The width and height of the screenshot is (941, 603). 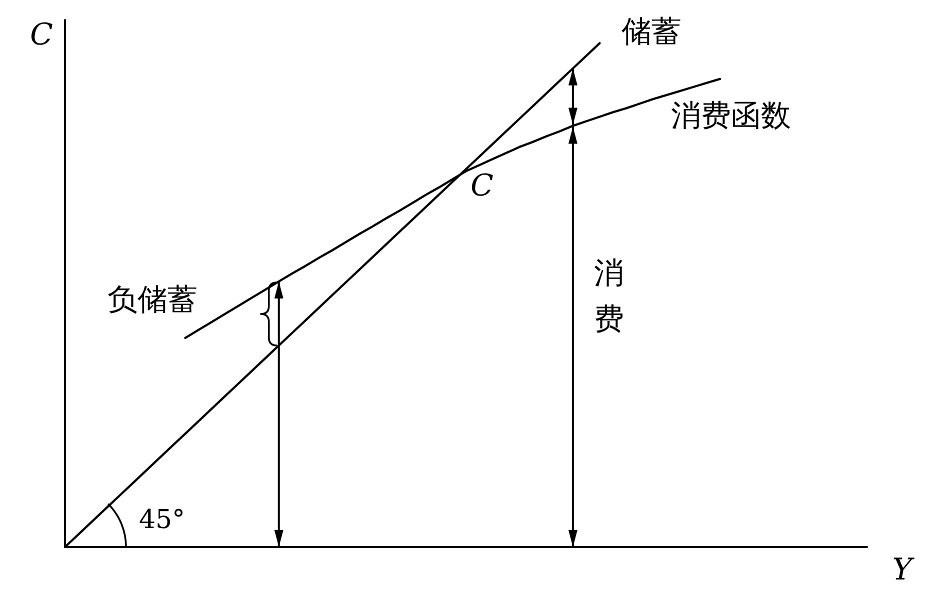 What do you see at coordinates (152, 300) in the screenshot?
I see `annotation: 负储蓄` at bounding box center [152, 300].